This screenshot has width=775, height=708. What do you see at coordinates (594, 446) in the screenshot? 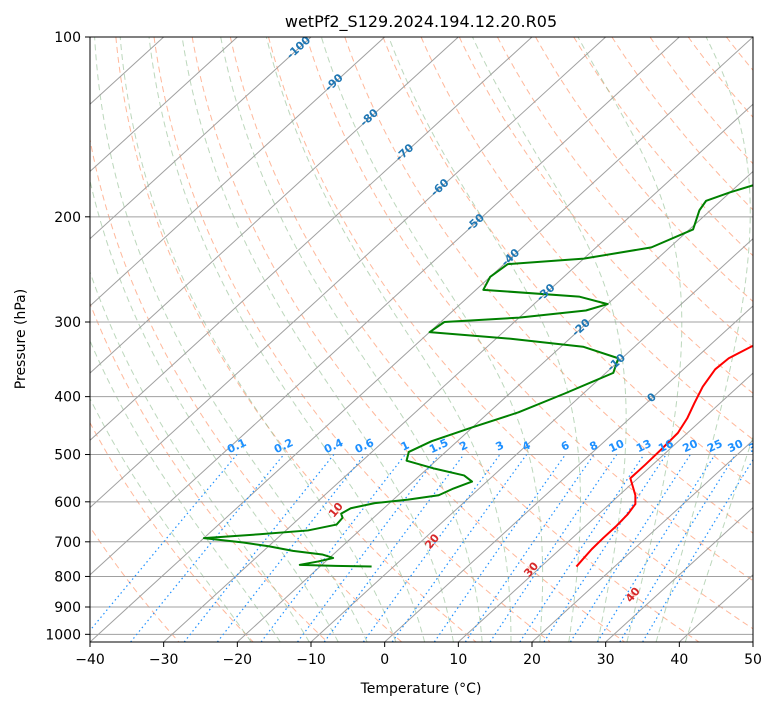
I see `mixing-ratio-label: 8` at bounding box center [594, 446].